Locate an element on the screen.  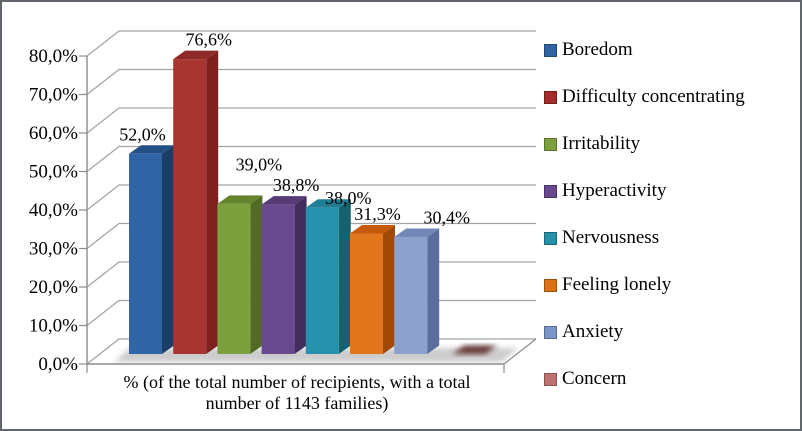
legend-item-nervousness: Nervousness is located at coordinates (644, 238).